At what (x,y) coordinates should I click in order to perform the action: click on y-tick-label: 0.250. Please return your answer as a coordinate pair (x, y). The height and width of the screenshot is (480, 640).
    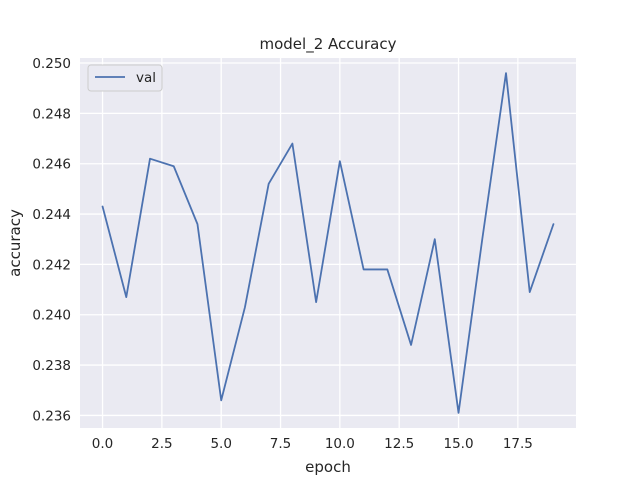
    Looking at the image, I should click on (51, 64).